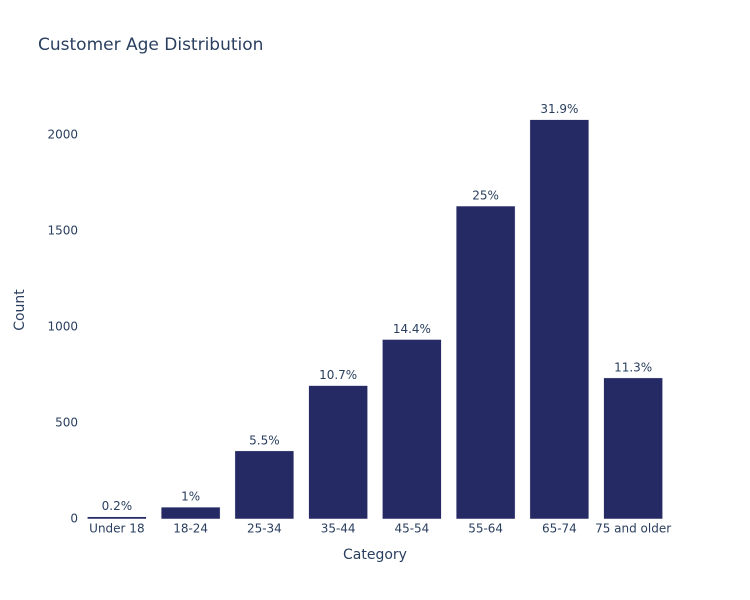 The width and height of the screenshot is (750, 600). I want to click on x-tick-label: 25-34, so click(264, 529).